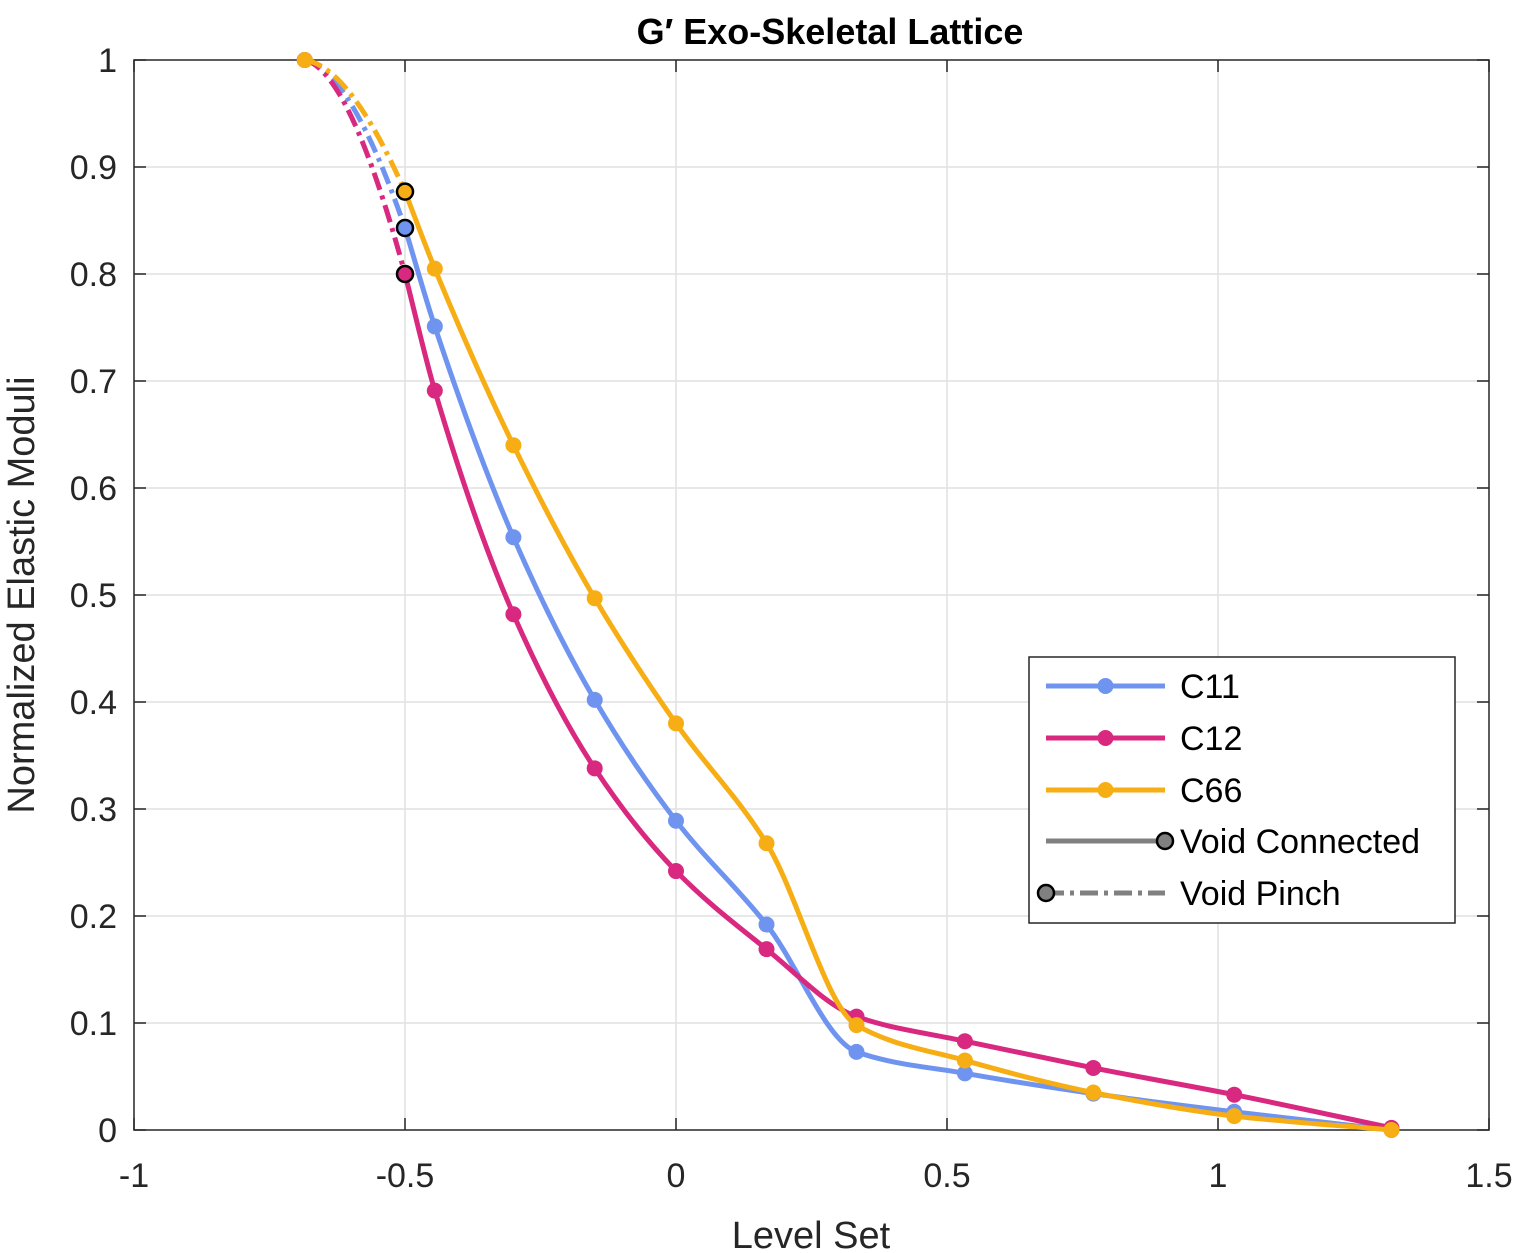 The image size is (1519, 1253). Describe the element at coordinates (93, 168) in the screenshot. I see `y-tick-label: 0.9` at that location.